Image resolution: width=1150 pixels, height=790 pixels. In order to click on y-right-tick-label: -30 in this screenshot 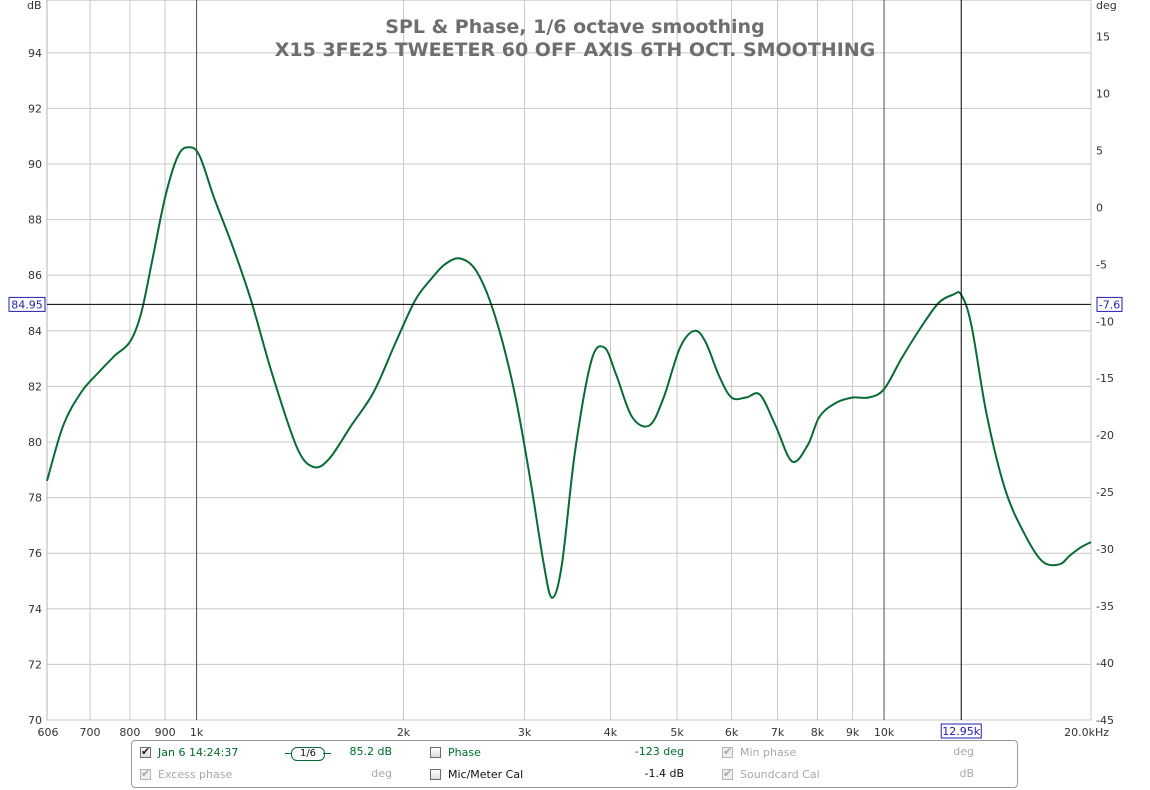, I will do `click(1105, 549)`.